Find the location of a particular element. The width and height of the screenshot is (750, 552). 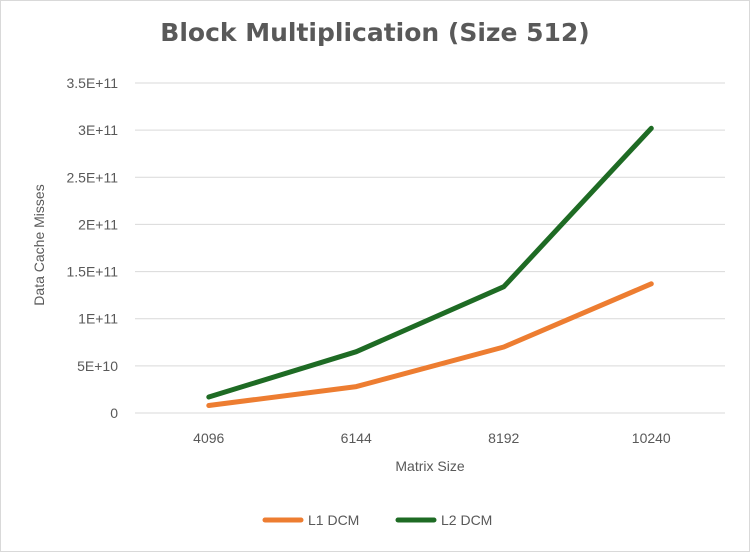

x-tick-label: 4096 is located at coordinates (208, 438).